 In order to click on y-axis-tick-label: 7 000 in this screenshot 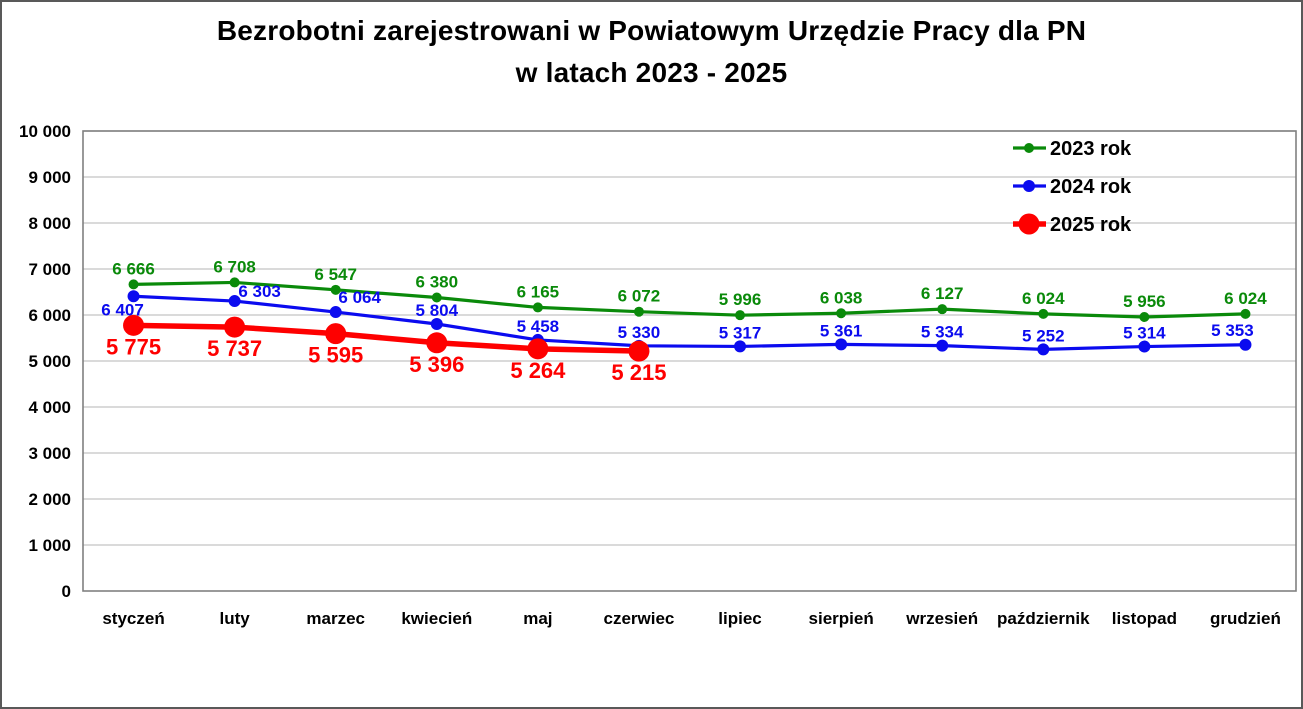, I will do `click(49, 269)`.